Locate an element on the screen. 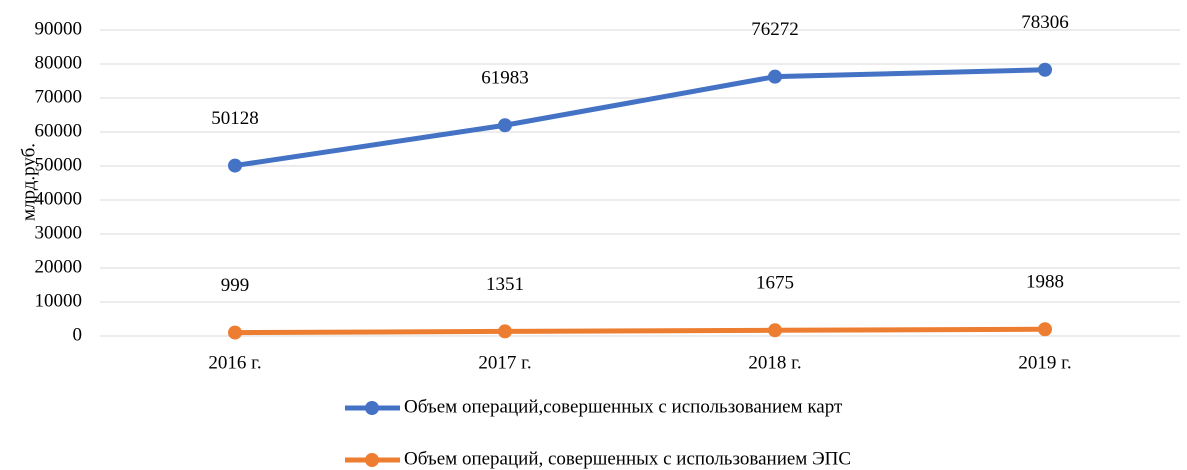 This screenshot has width=1187, height=470. y-tick-label: 60000 is located at coordinates (59, 130).